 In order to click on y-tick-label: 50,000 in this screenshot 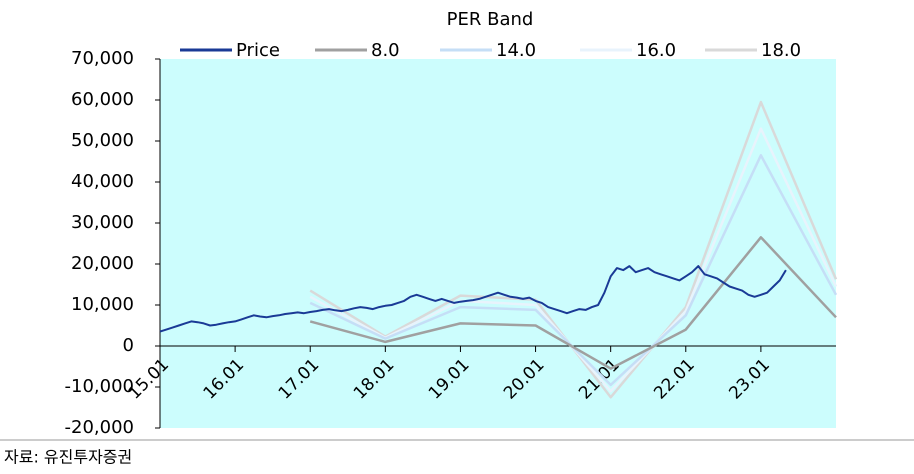, I will do `click(102, 140)`.